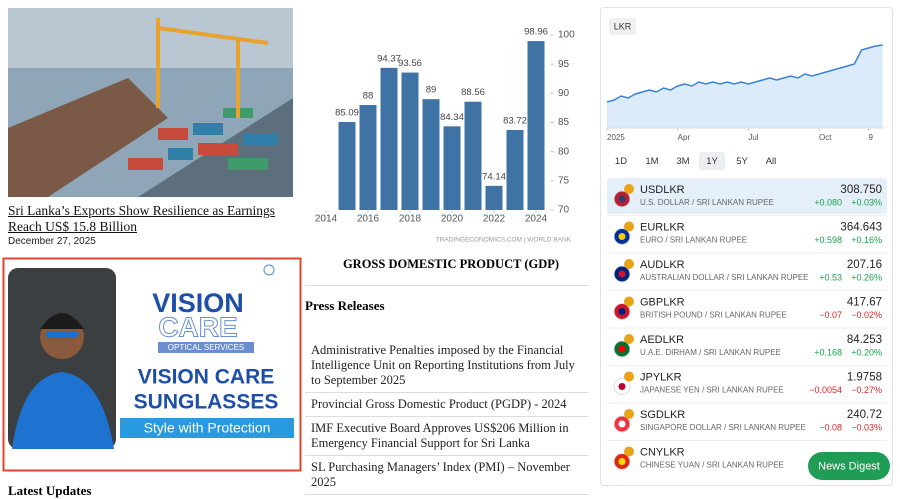 Image resolution: width=900 pixels, height=499 pixels. I want to click on ad-headline: VISION CARE, so click(206, 377).